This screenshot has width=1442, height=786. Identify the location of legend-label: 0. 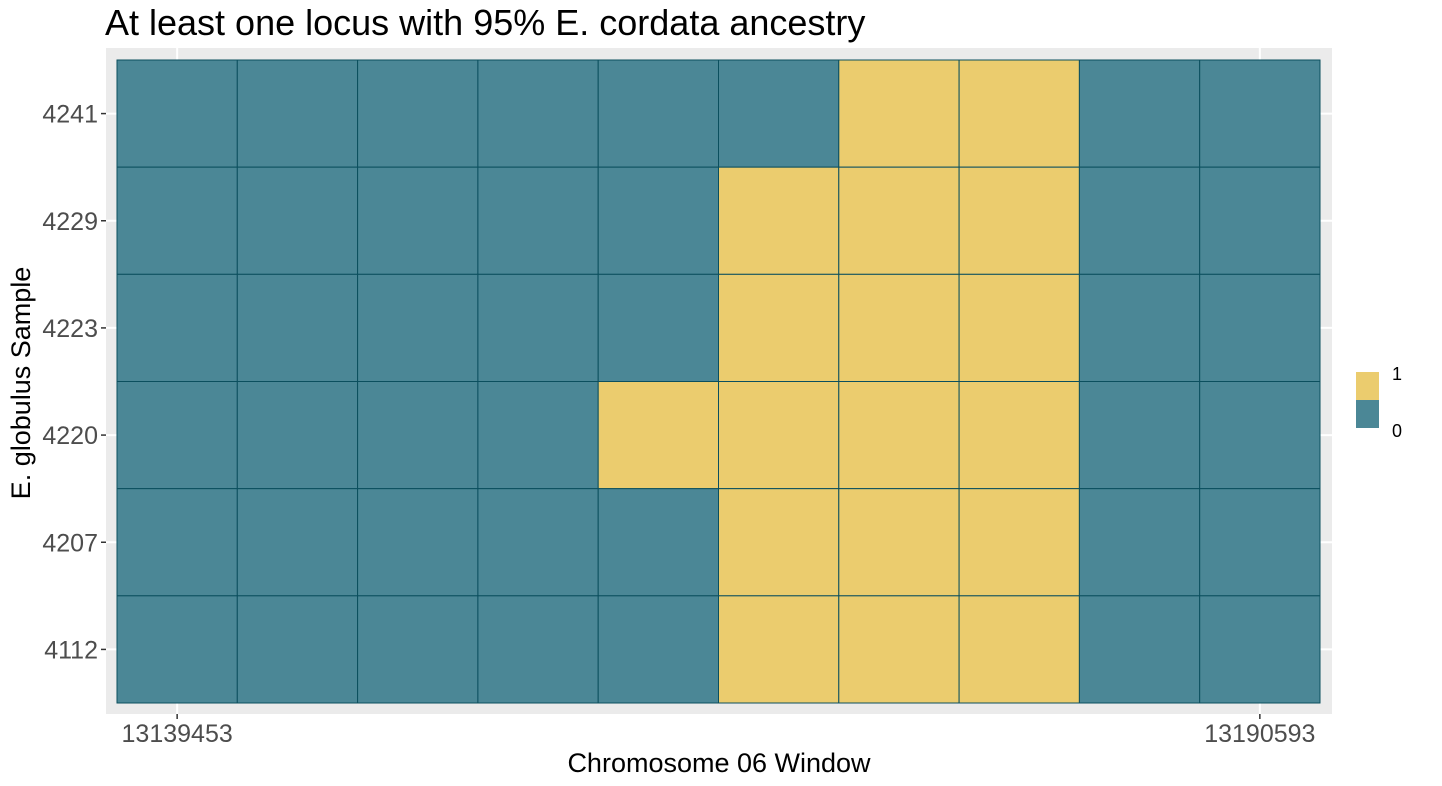
(1397, 431).